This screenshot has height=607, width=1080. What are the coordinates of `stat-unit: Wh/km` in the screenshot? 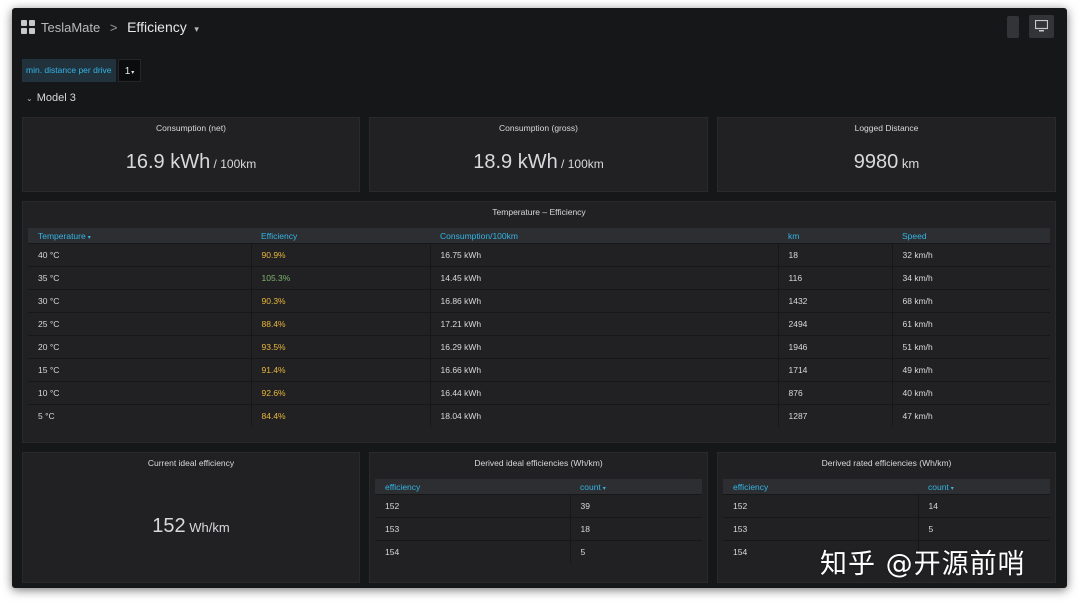 It's located at (207, 527).